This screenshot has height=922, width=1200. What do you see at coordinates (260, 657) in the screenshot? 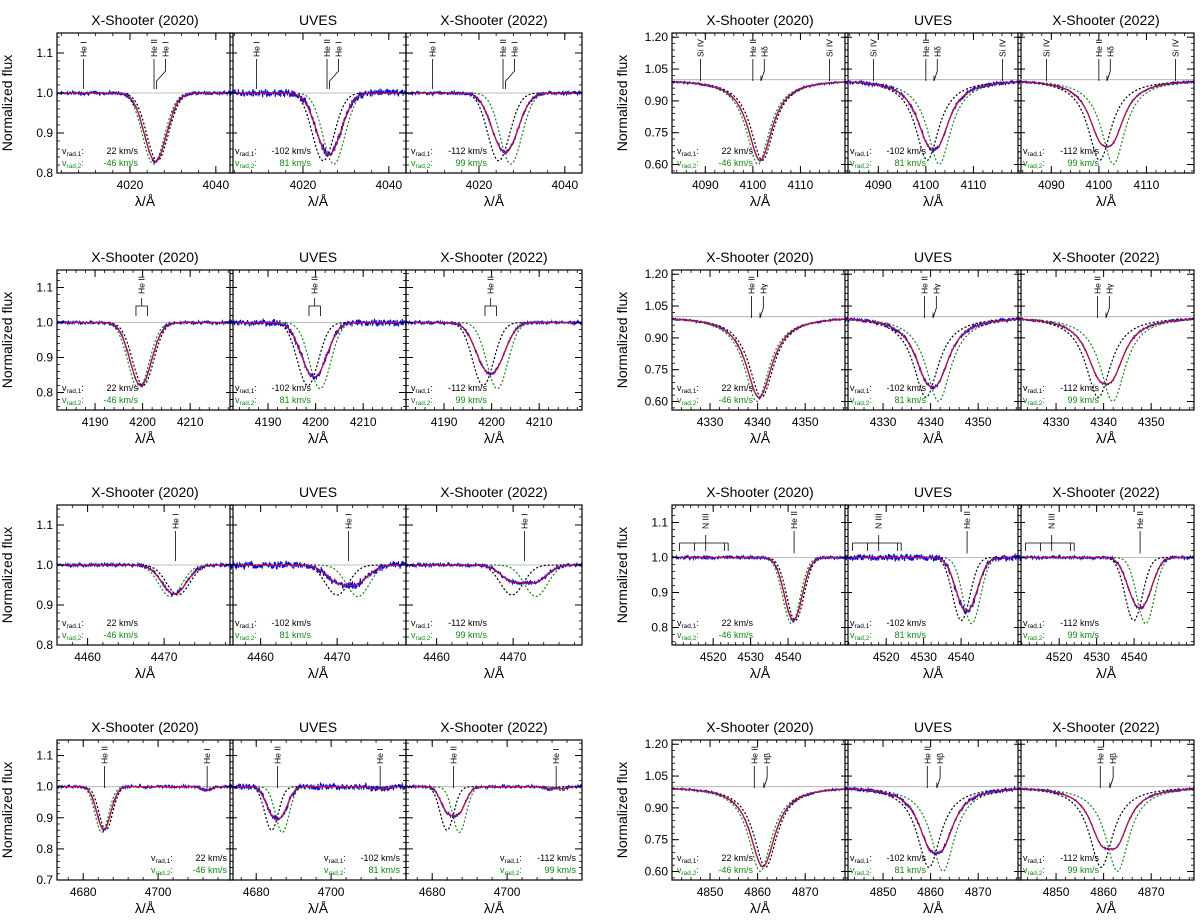
I see `x-tick-label: 4460` at bounding box center [260, 657].